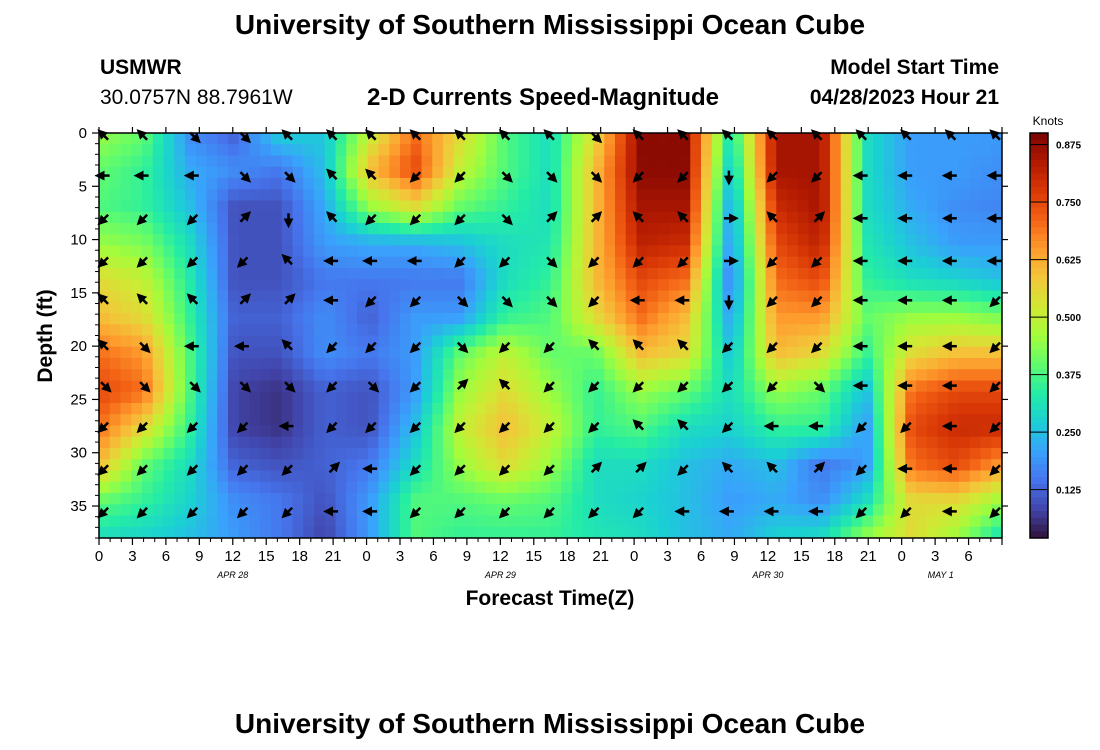 The width and height of the screenshot is (1100, 750). Describe the element at coordinates (901, 556) in the screenshot. I see `x-tick-label: 0` at that location.